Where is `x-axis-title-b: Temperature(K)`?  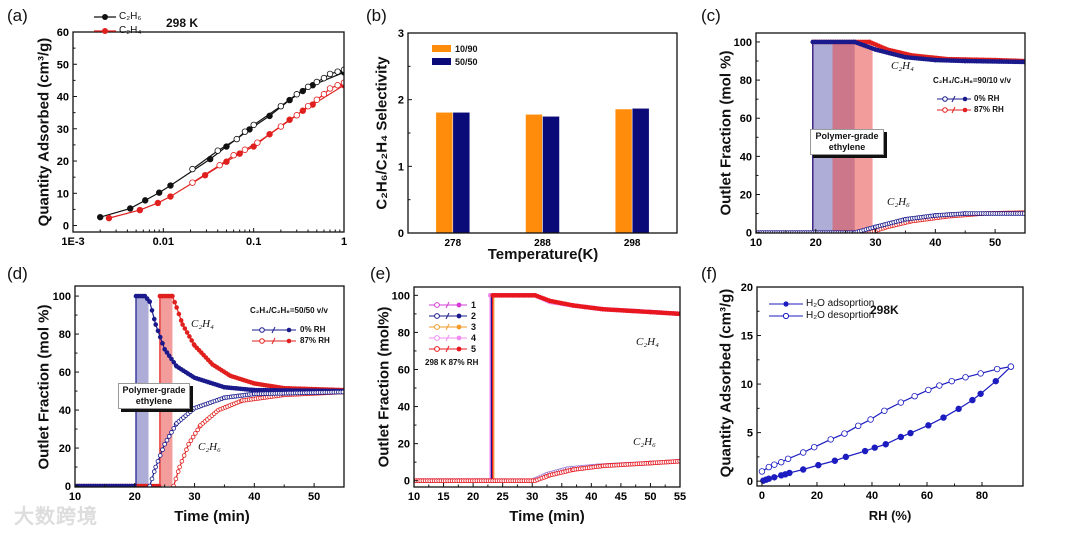
x-axis-title-b: Temperature(K) is located at coordinates (543, 254).